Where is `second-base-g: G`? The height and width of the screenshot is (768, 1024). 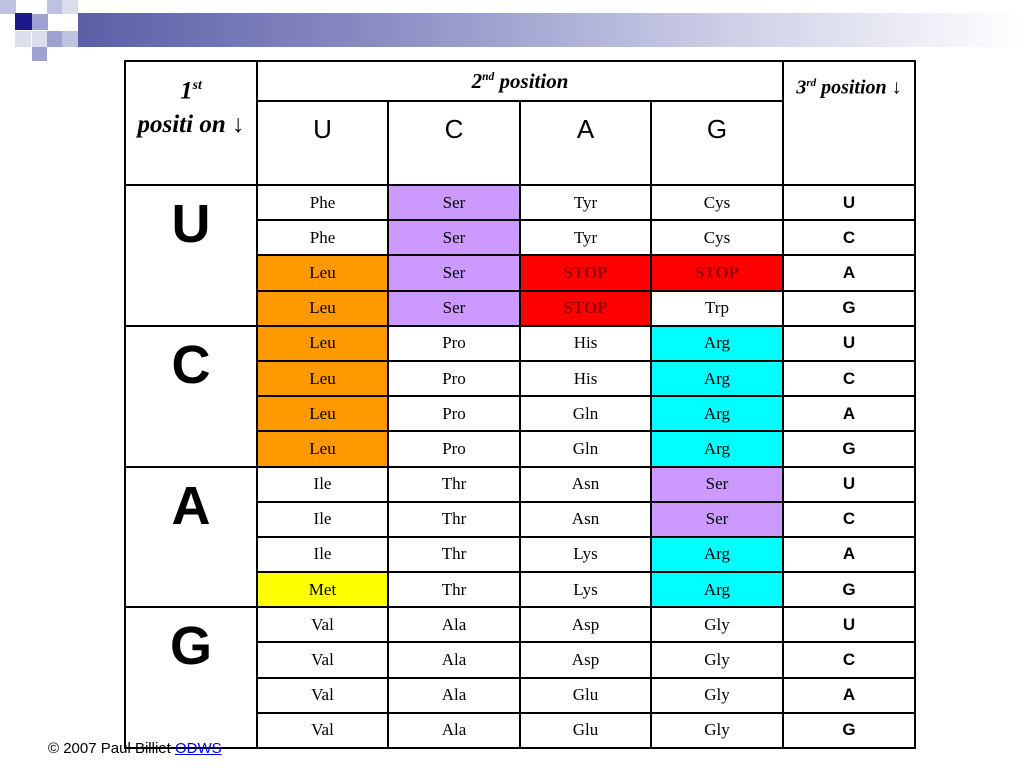 second-base-g: G is located at coordinates (717, 143).